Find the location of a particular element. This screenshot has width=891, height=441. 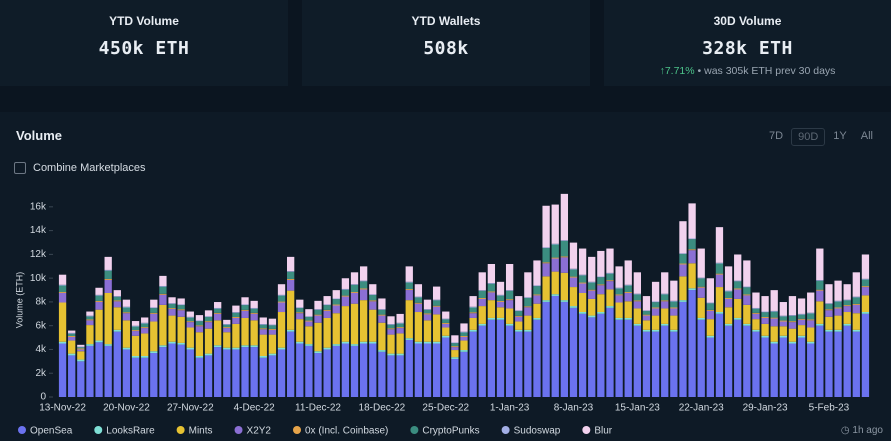

combine-toggle: Combine Marketplaces is located at coordinates (80, 168).